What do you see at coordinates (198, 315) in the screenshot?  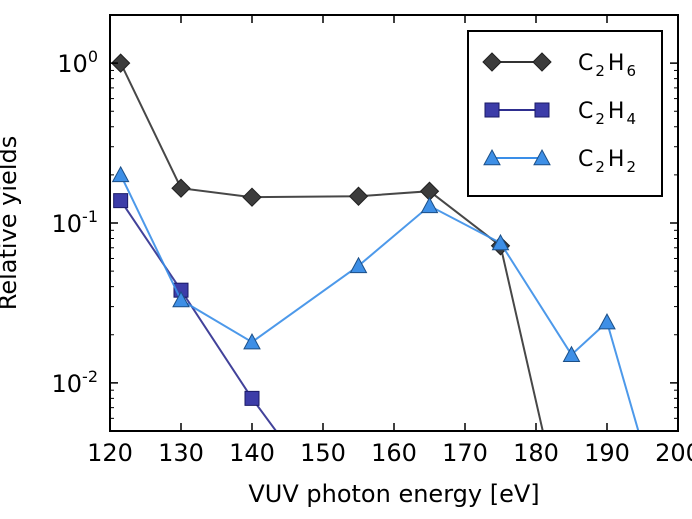 I see `series-line-C2H4` at bounding box center [198, 315].